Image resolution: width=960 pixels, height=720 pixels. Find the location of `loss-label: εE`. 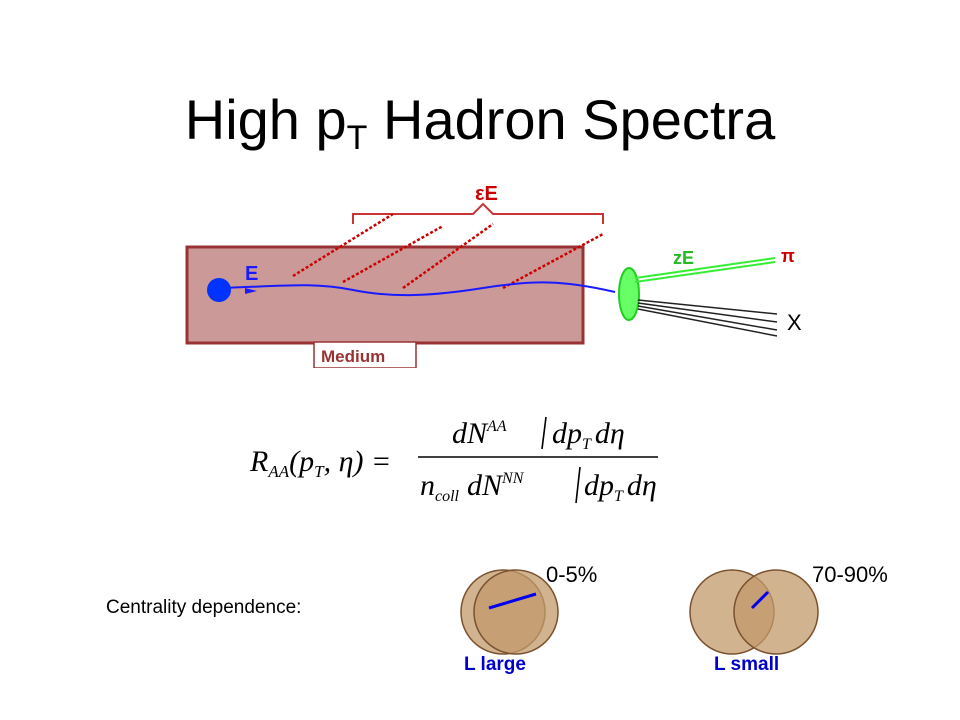

loss-label: εE is located at coordinates (486, 194).